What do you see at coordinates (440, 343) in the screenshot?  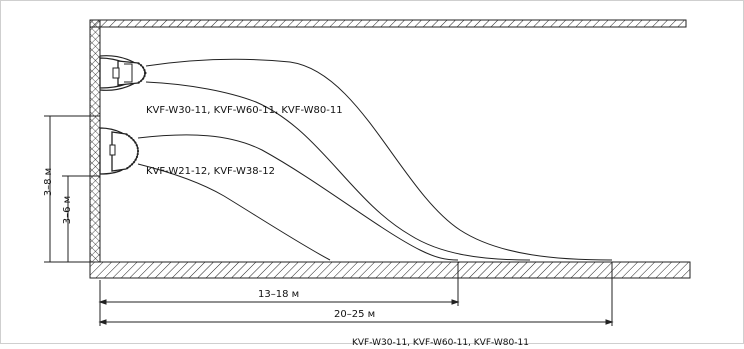 I see `footer-models-label: KVF-W30-11, KVF-W60-11, KVF-W80-11` at bounding box center [440, 343].